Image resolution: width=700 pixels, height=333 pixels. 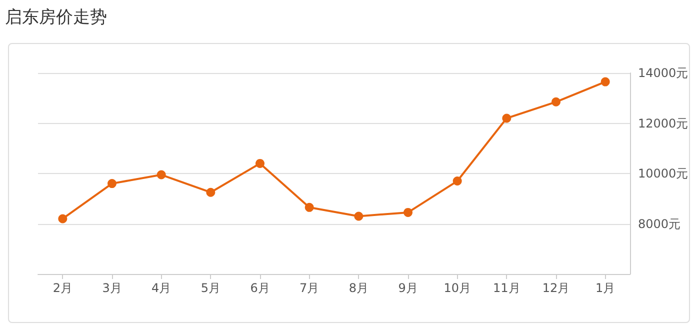 What do you see at coordinates (260, 288) in the screenshot?
I see `x-tick-label: 6月` at bounding box center [260, 288].